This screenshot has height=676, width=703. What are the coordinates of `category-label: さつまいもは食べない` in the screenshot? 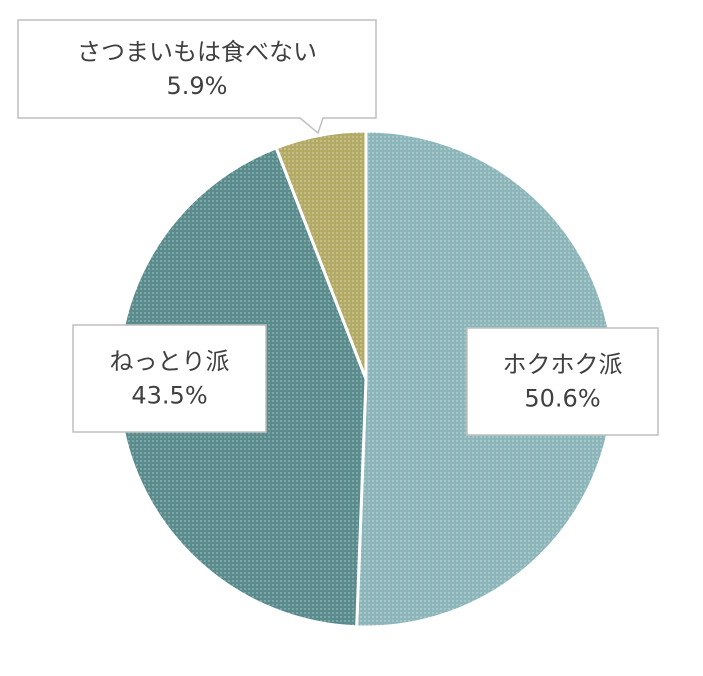 It's located at (197, 52).